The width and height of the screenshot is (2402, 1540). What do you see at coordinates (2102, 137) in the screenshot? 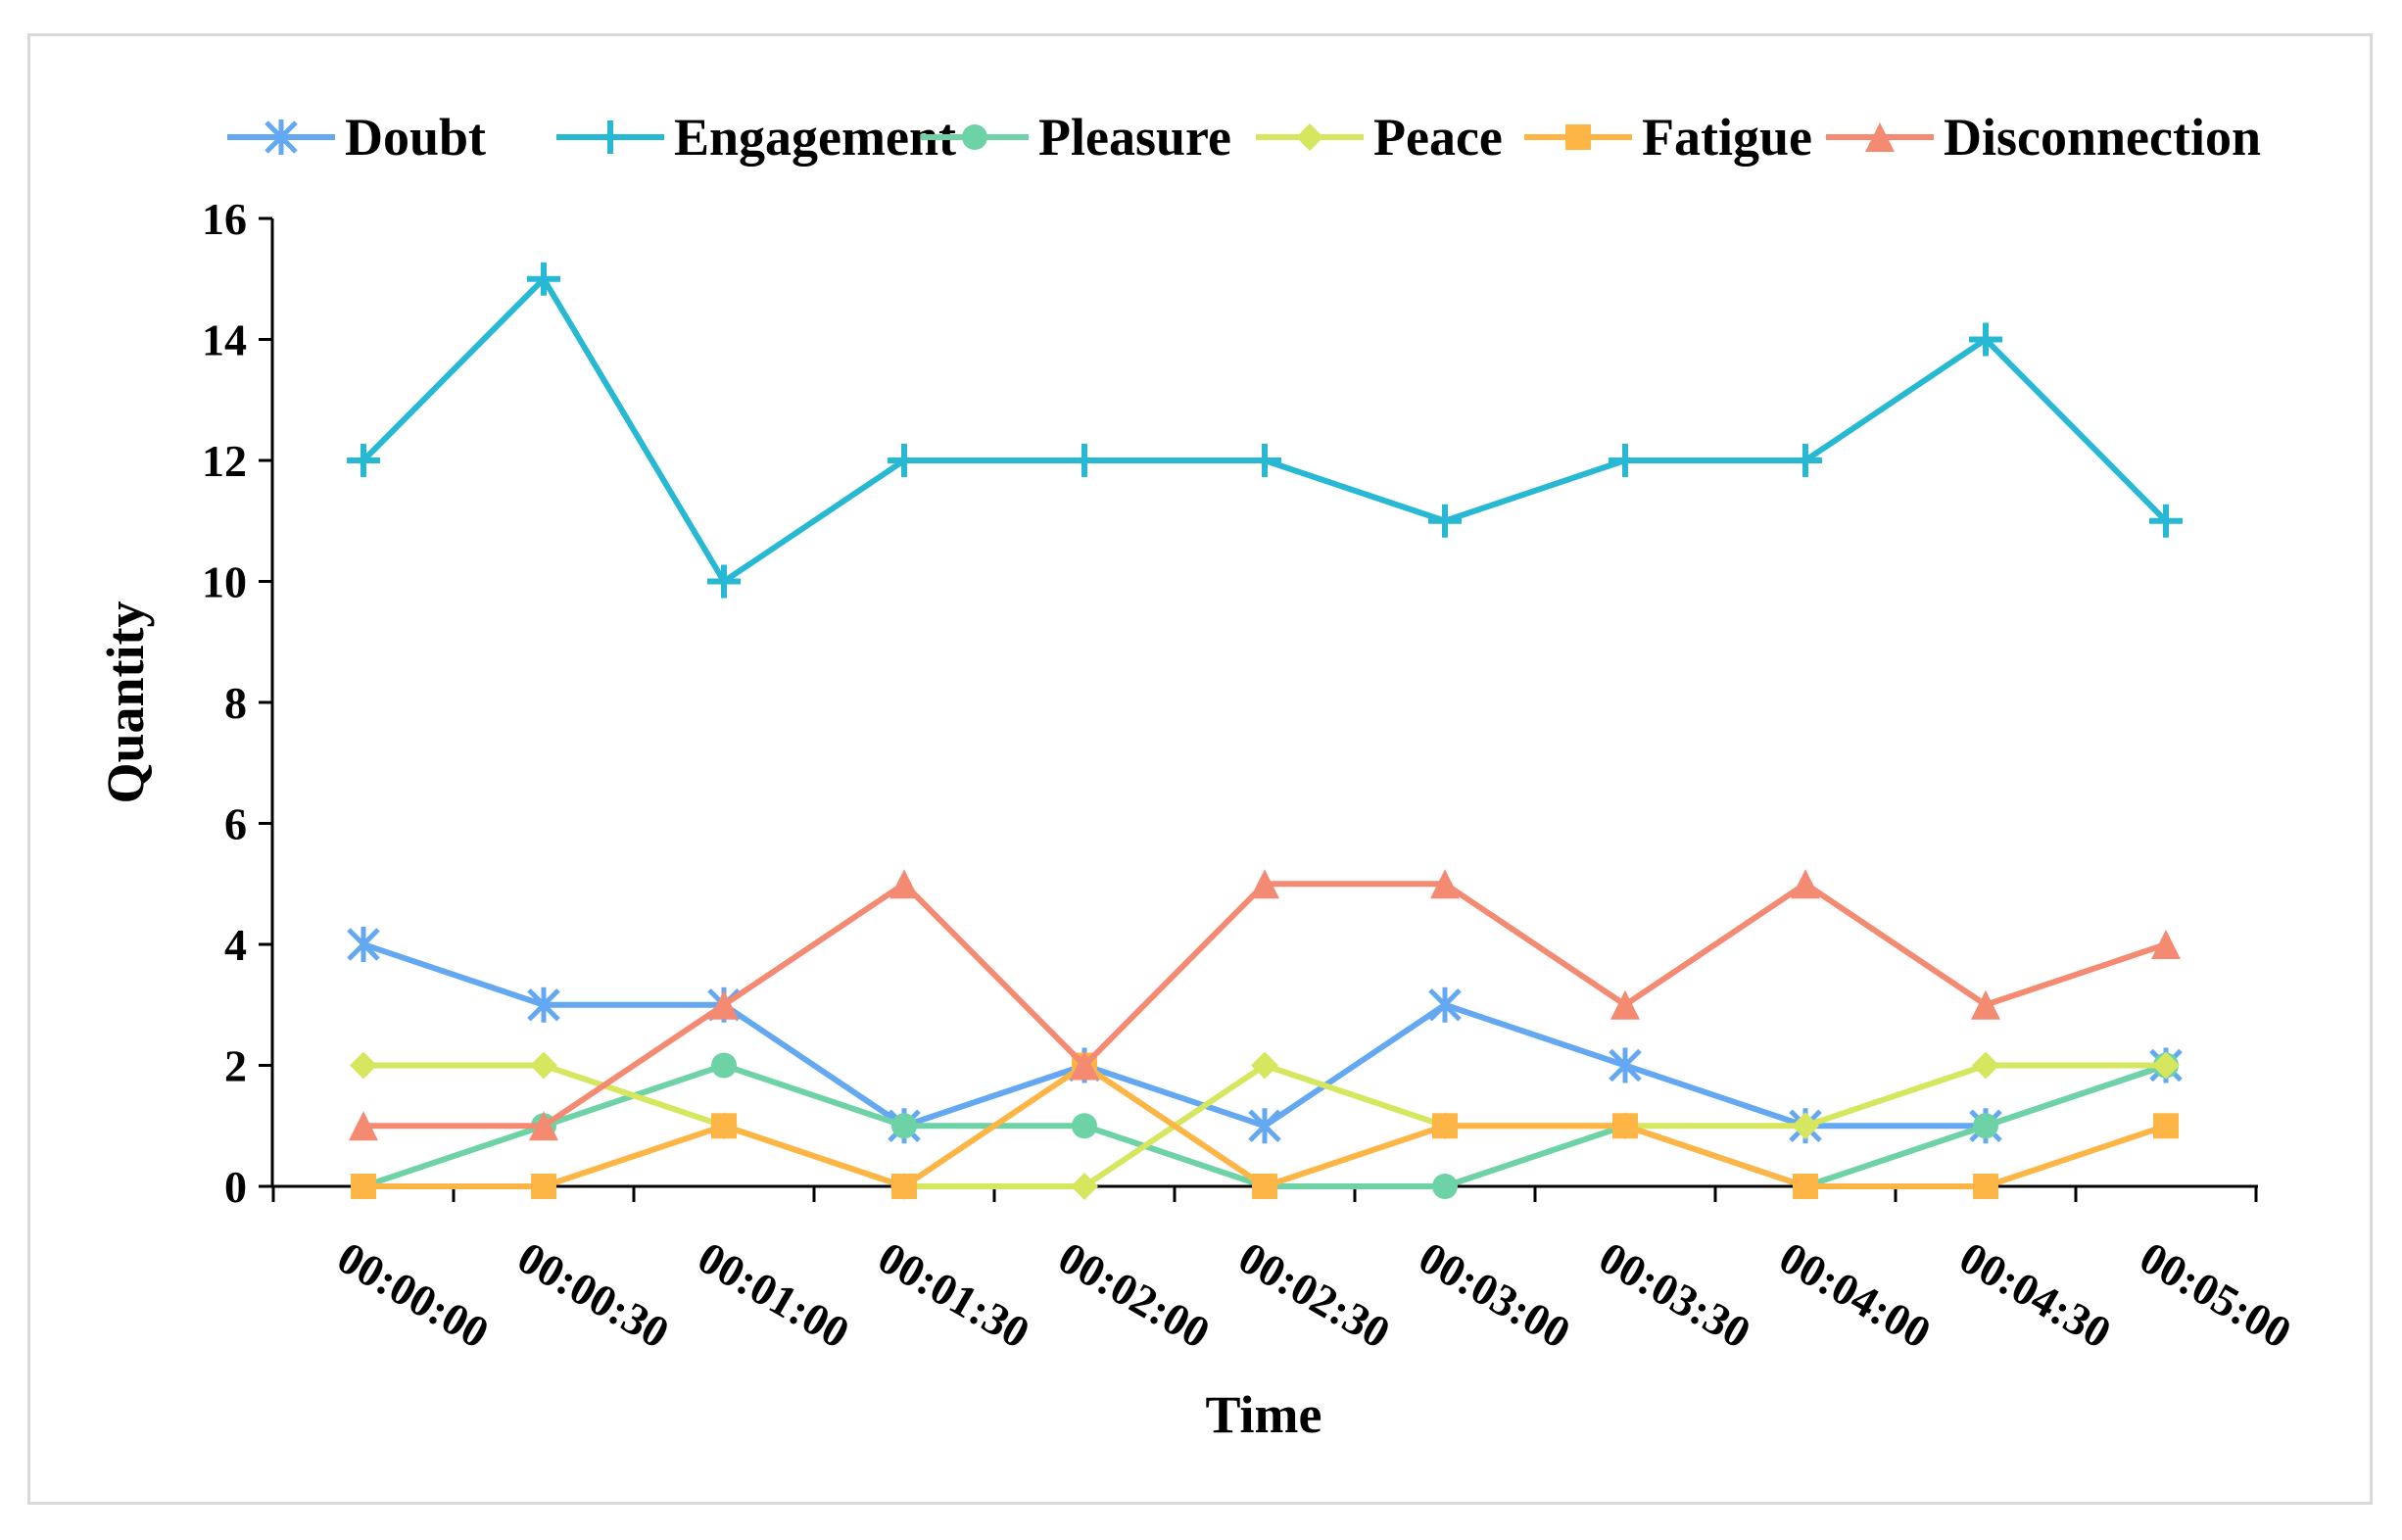
I see `legend-label: Disconnection` at bounding box center [2102, 137].